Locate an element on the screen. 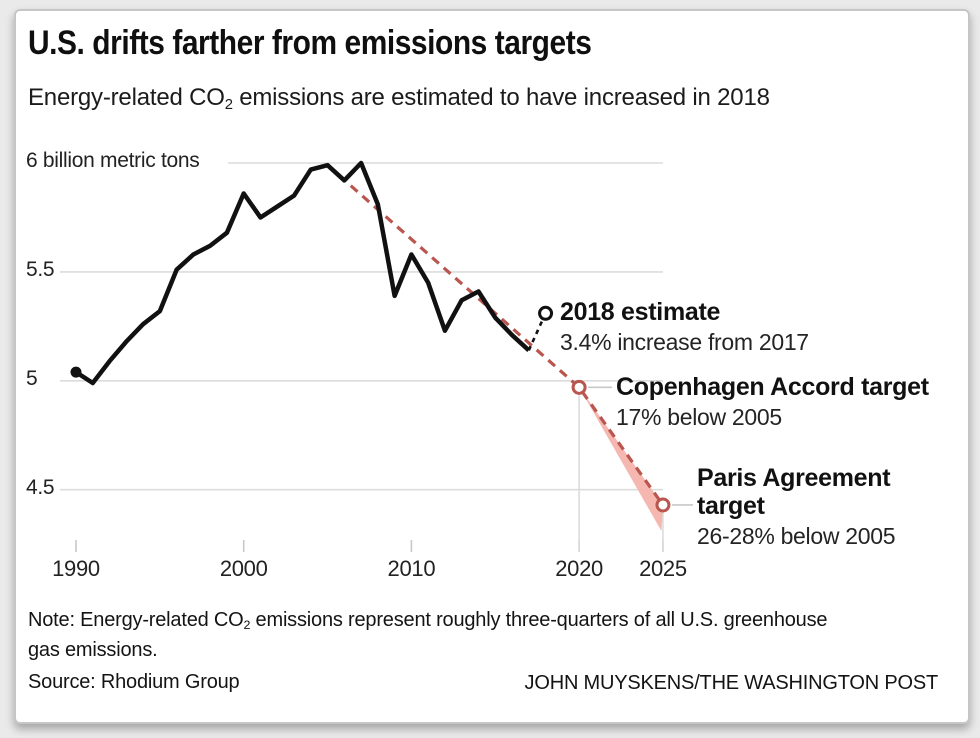  note-subscript: 2 is located at coordinates (247, 625).